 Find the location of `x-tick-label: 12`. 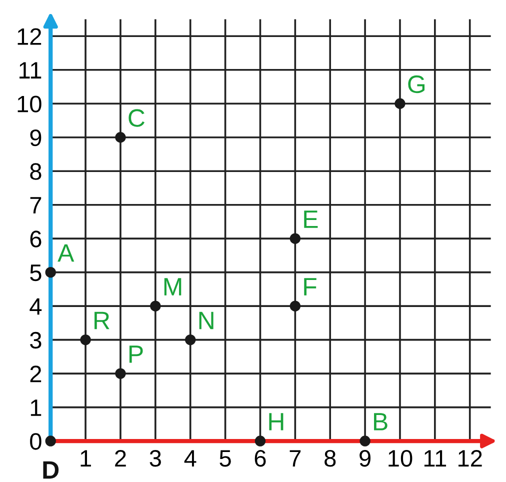

x-tick-label: 12 is located at coordinates (470, 458).